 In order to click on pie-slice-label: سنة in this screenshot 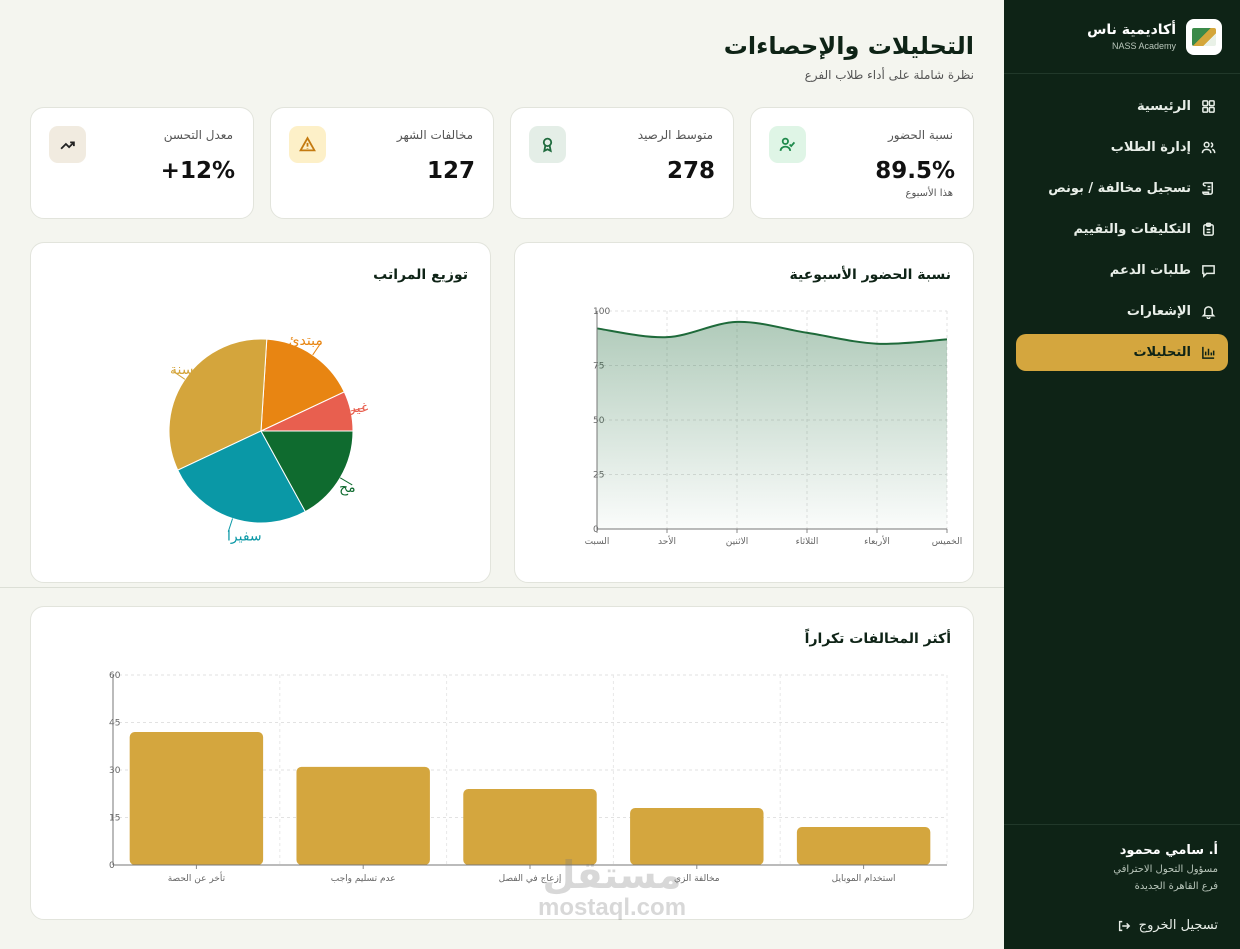, I will do `click(181, 370)`.